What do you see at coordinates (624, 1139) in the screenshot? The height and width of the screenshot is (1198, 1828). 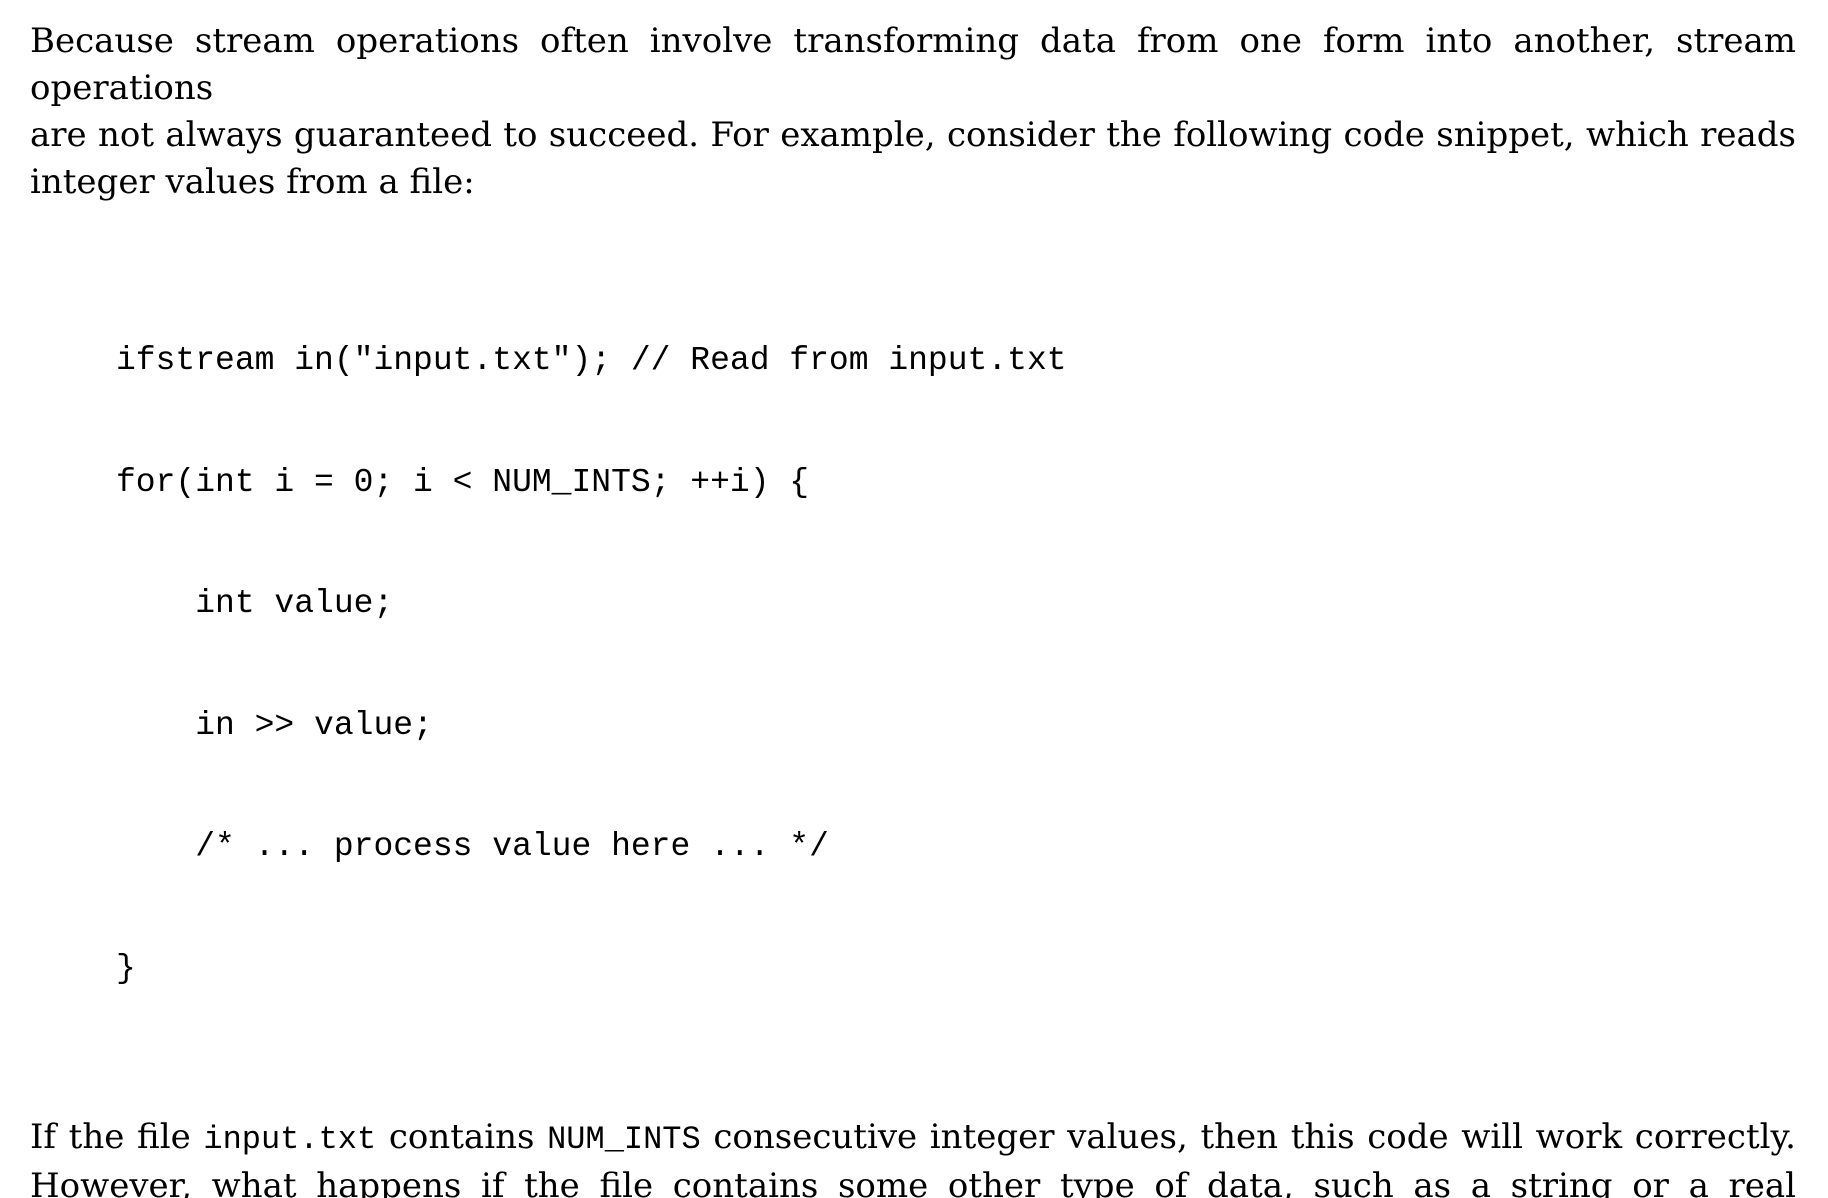 I see `inline-code-constant: NUM_INTS` at bounding box center [624, 1139].